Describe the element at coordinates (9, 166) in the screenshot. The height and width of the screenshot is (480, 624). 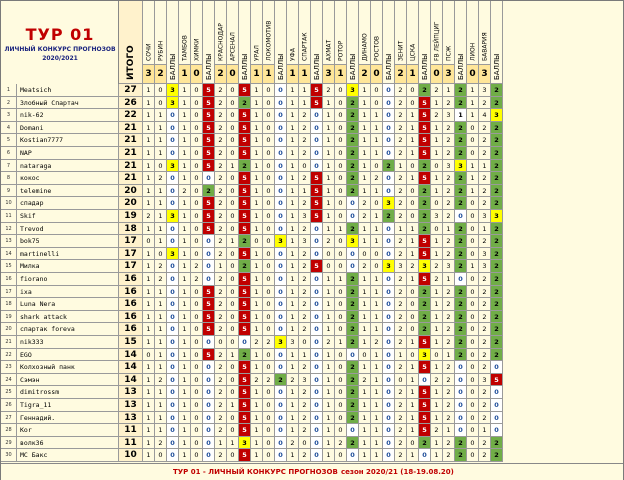
I see `row-rank: 7` at that location.